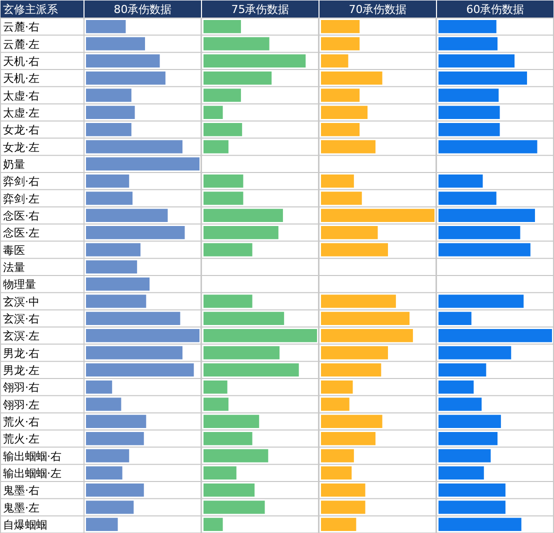  Describe the element at coordinates (21, 181) in the screenshot. I see `y-tick-label: 弈剑·右` at that location.